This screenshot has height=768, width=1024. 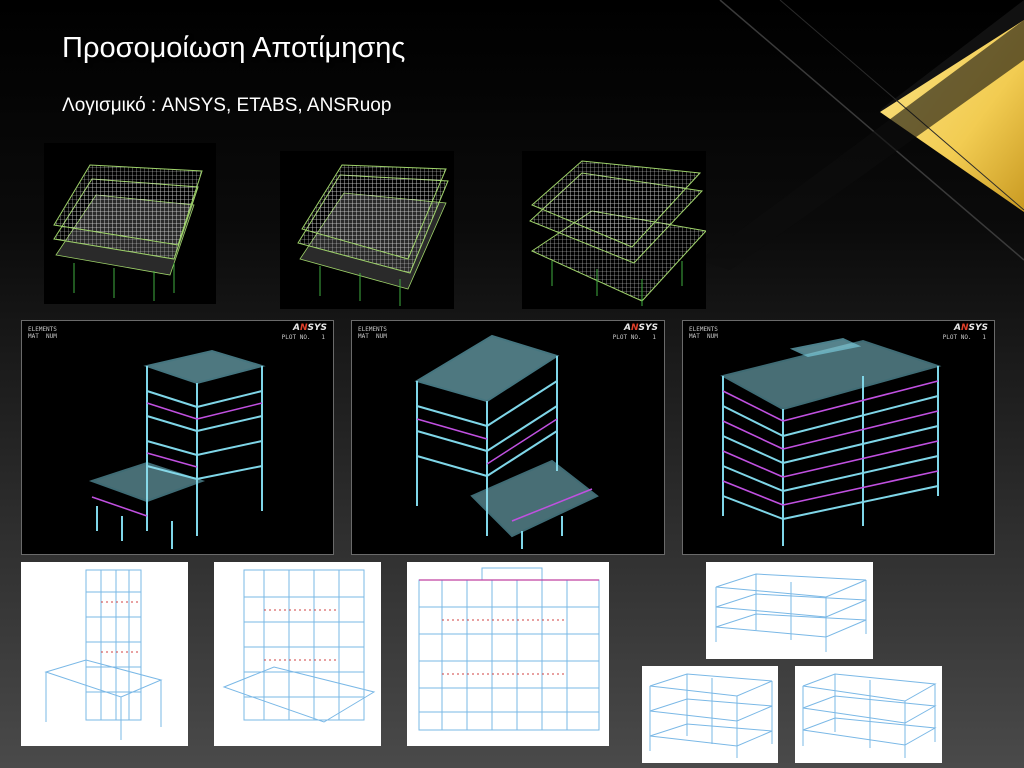 What do you see at coordinates (177, 437) in the screenshot?
I see `ansys-model-panel-1: ELEMENTS MAT NUM PLOT NO. 1 ANSYS` at bounding box center [177, 437].